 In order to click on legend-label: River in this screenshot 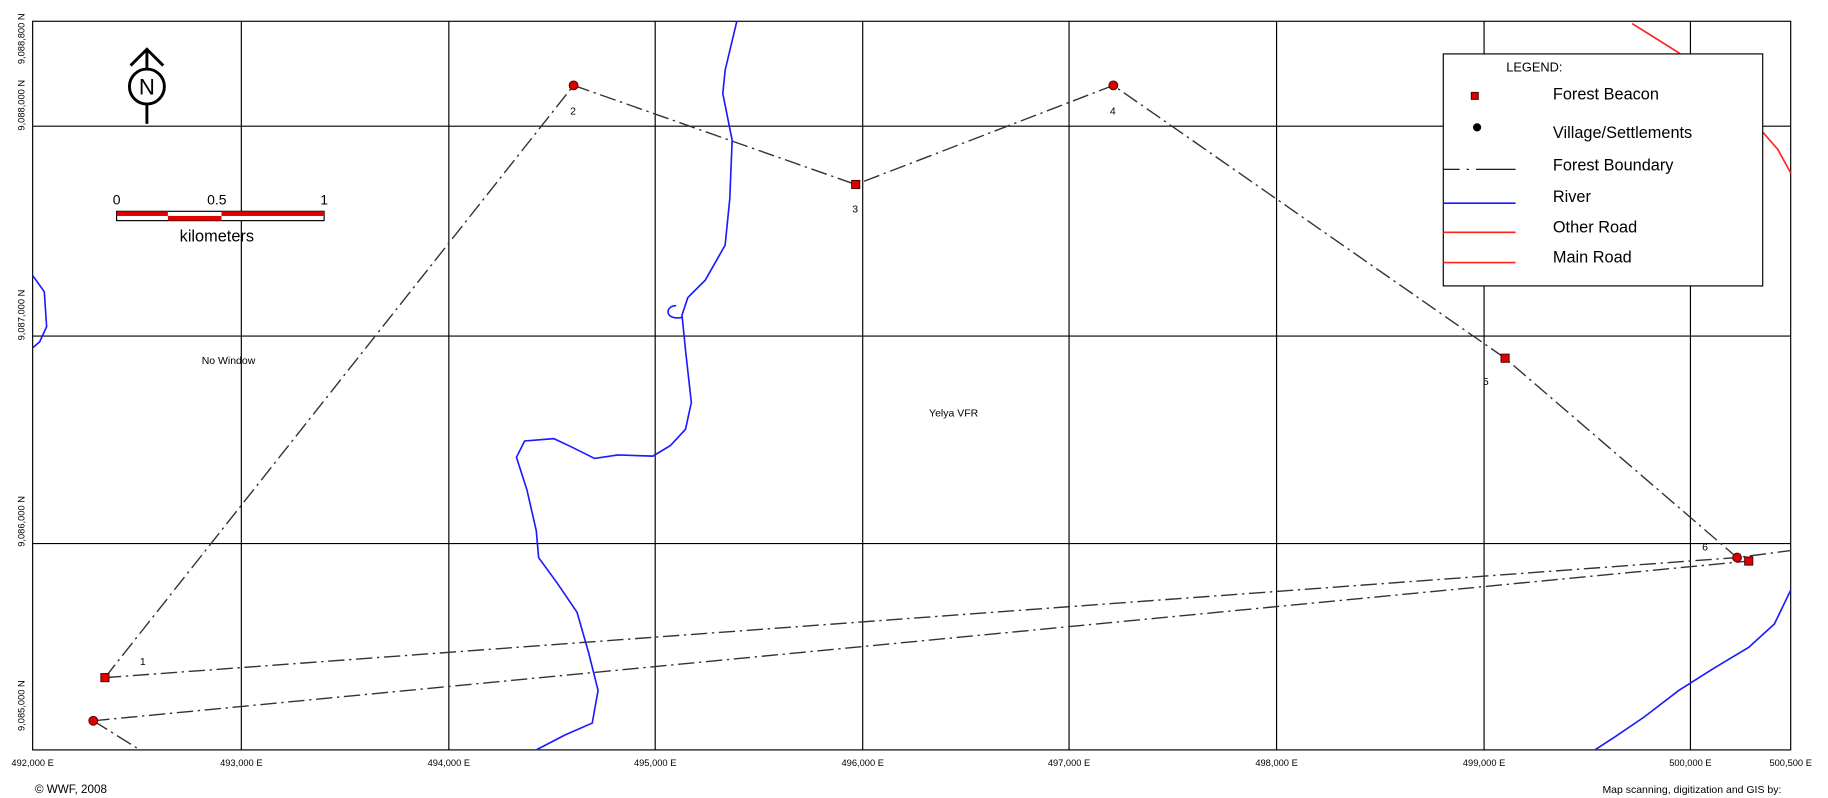, I will do `click(1572, 197)`.